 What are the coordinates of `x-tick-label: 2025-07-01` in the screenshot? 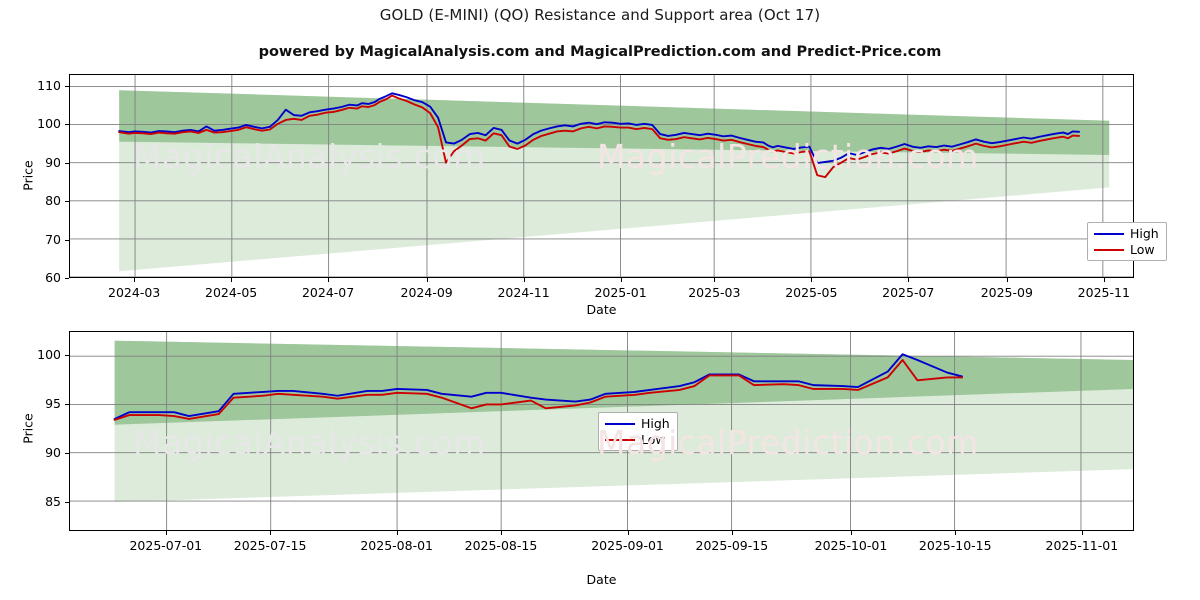 It's located at (166, 545).